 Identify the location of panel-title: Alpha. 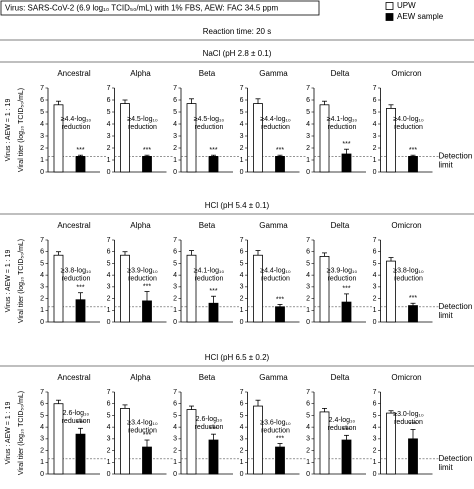
(140, 225).